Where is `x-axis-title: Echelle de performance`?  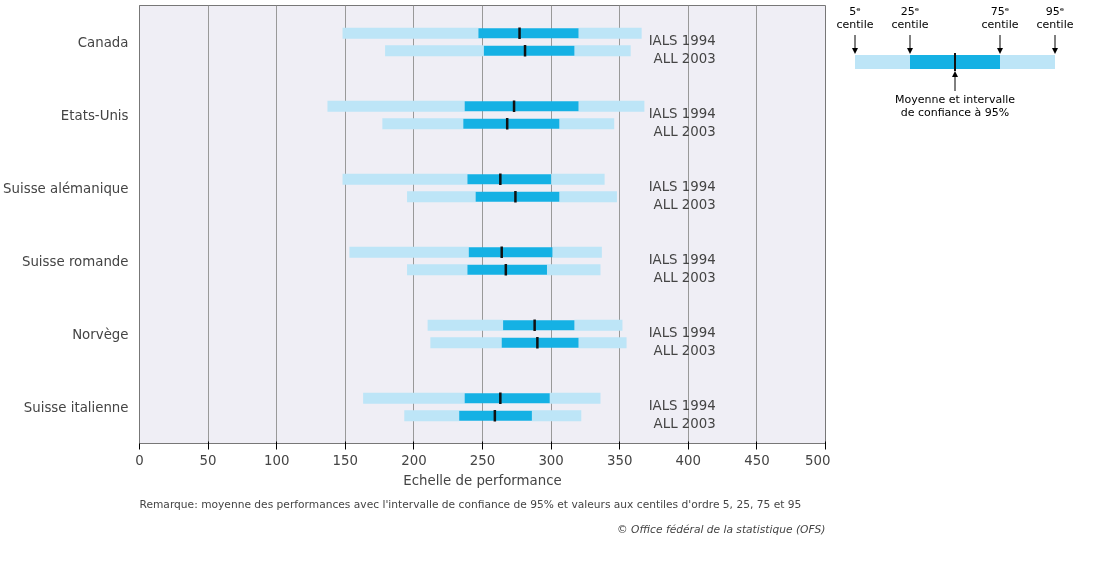 x-axis-title: Echelle de performance is located at coordinates (482, 480).